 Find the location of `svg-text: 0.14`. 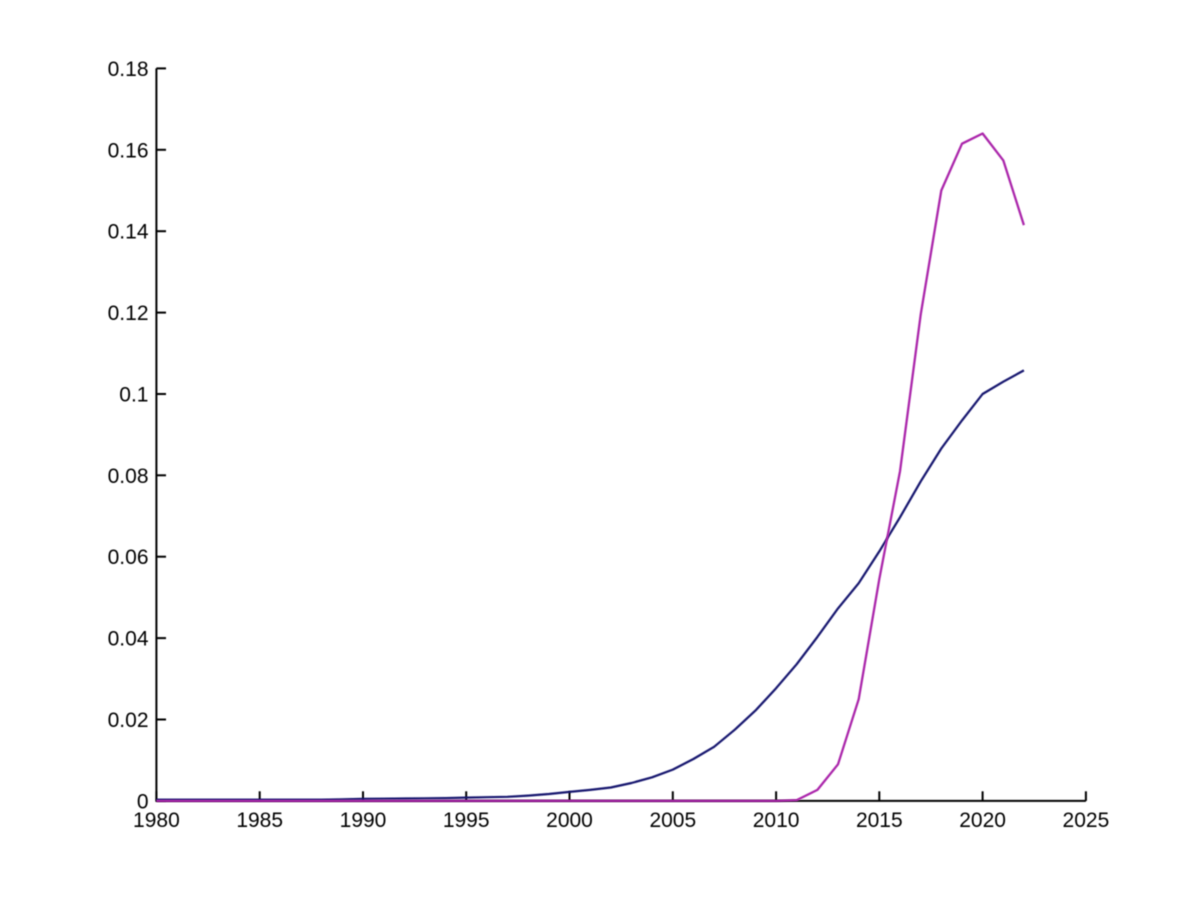

svg-text: 0.14 is located at coordinates (128, 232).